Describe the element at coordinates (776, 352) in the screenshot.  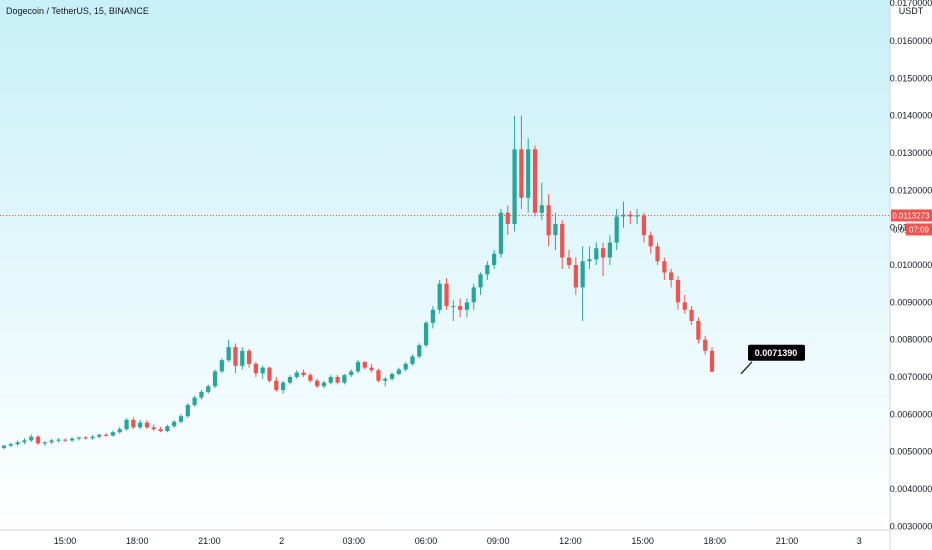
I see `annotation-bubble` at that location.